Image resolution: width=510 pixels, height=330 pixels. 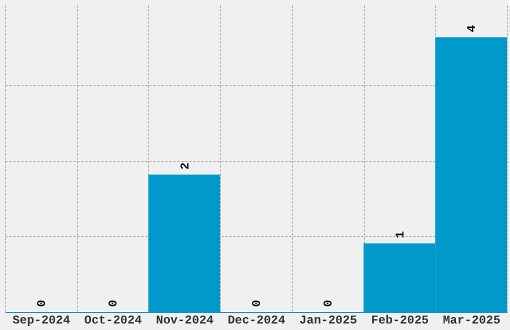 What do you see at coordinates (257, 321) in the screenshot?
I see `x-tick-label: Dec-2024` at bounding box center [257, 321].